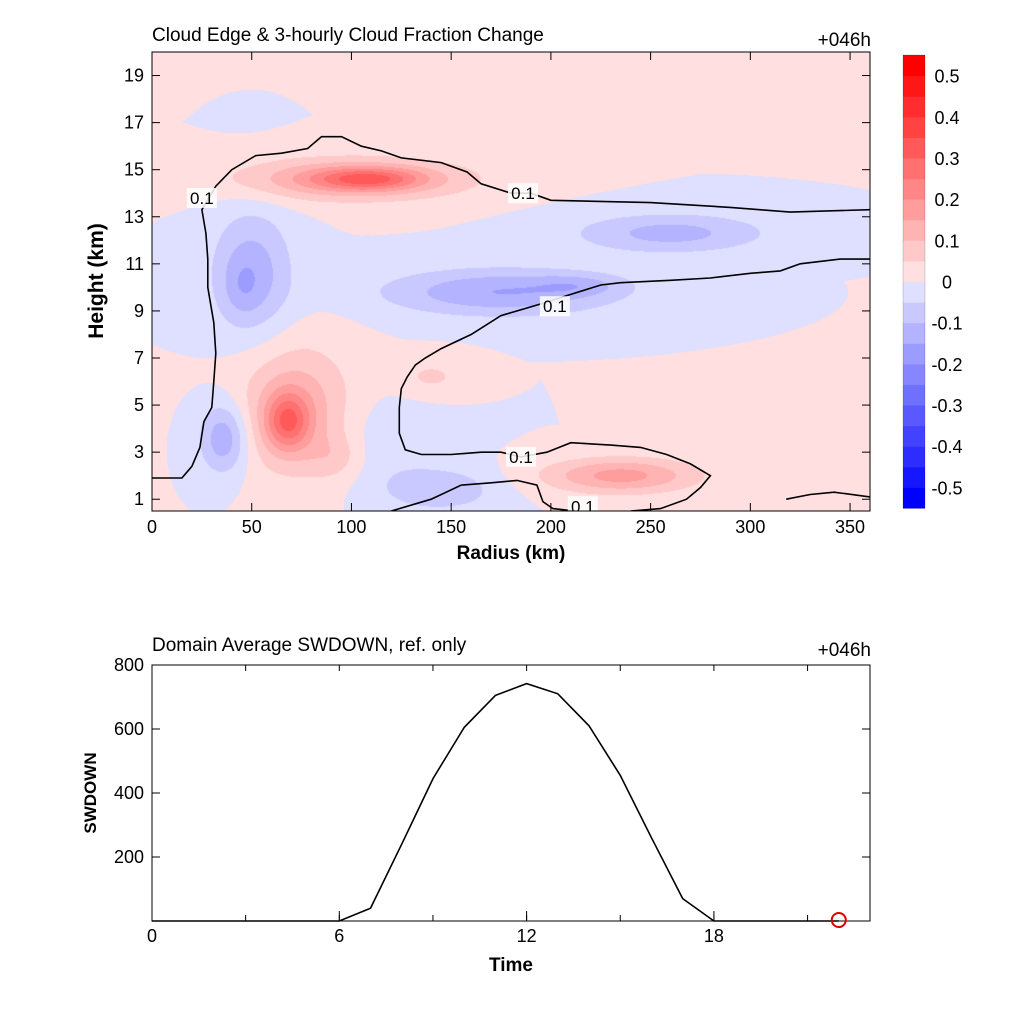 This screenshot has height=1024, width=1024. I want to click on x-tick-label: 300, so click(750, 527).